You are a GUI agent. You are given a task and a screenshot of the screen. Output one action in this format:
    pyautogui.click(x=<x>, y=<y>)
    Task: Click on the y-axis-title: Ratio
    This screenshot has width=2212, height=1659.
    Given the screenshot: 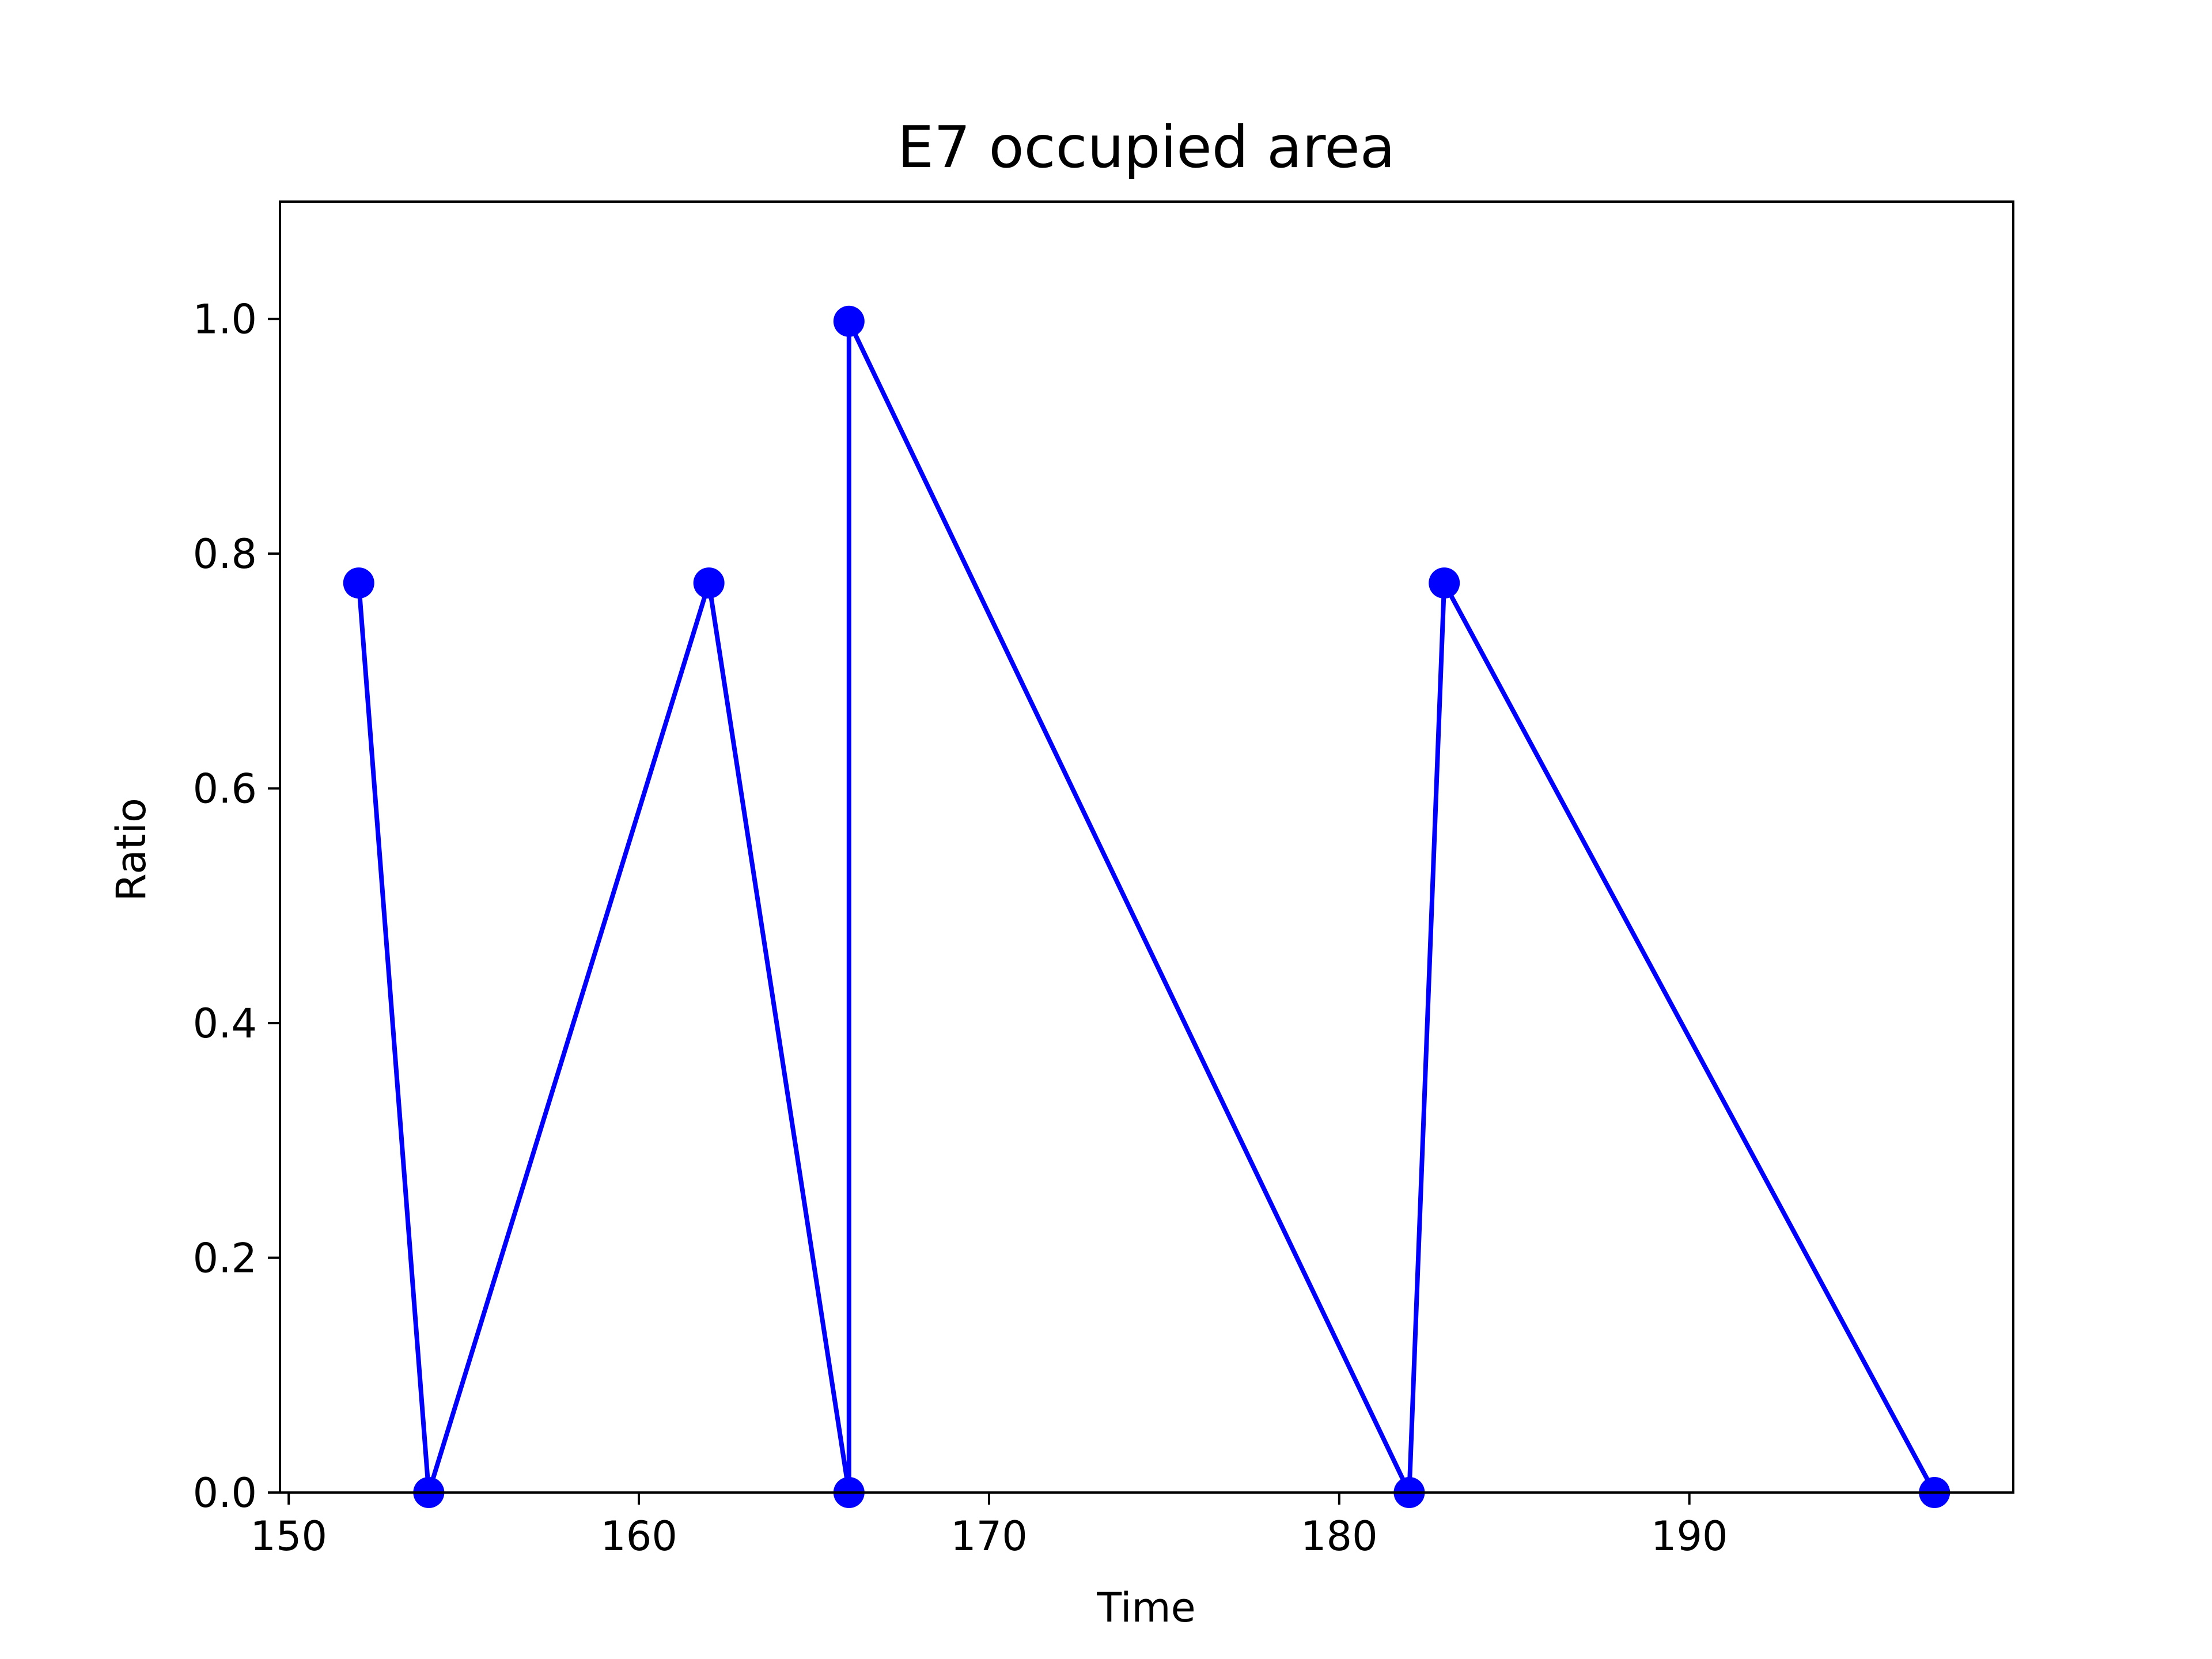 What is the action you would take?
    pyautogui.click(x=131, y=850)
    